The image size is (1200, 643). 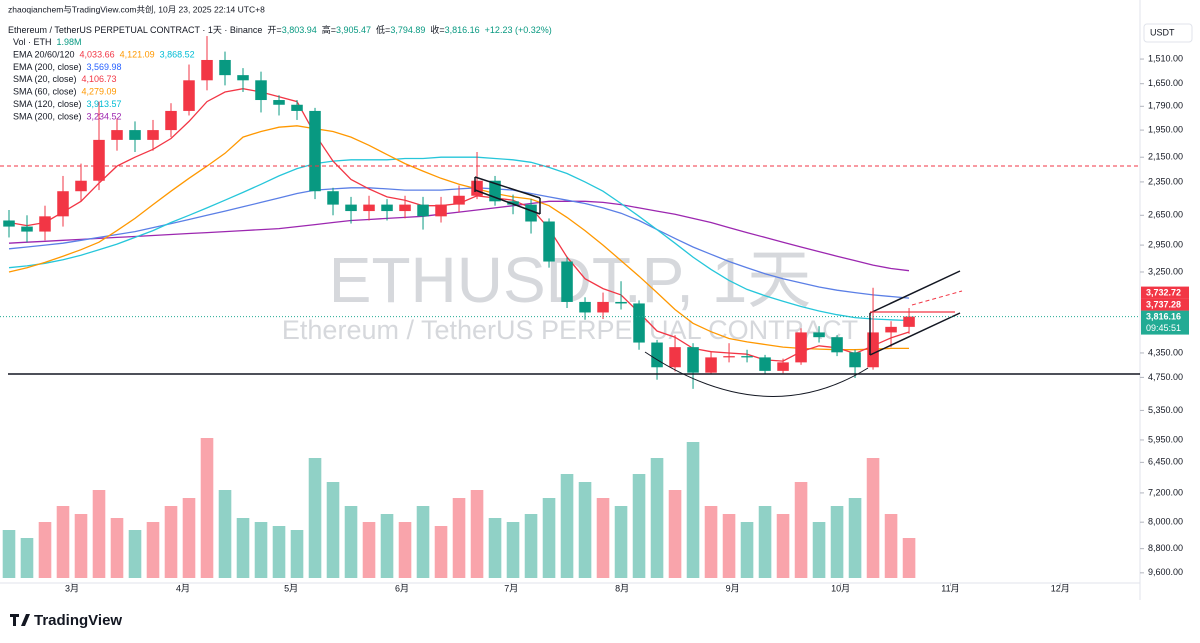 What do you see at coordinates (1165, 410) in the screenshot?
I see `y-tick-label: 5,350.00` at bounding box center [1165, 410].